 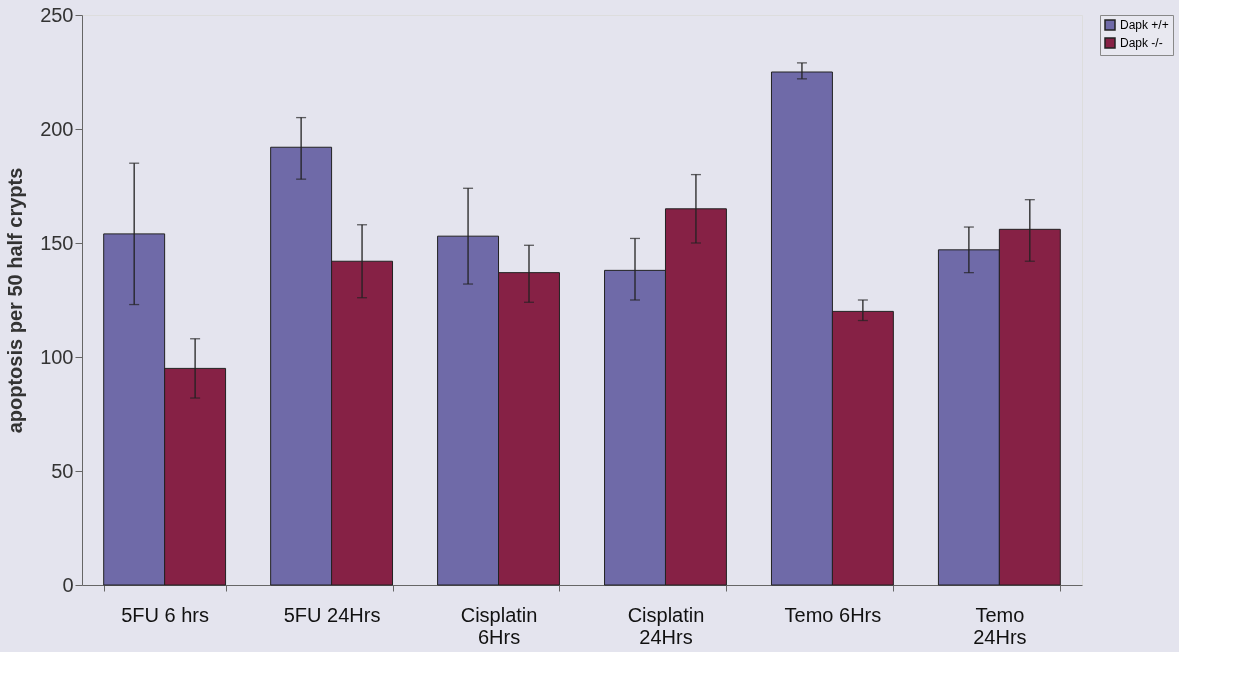 What do you see at coordinates (62, 470) in the screenshot?
I see `y-tick-label: 50` at bounding box center [62, 470].